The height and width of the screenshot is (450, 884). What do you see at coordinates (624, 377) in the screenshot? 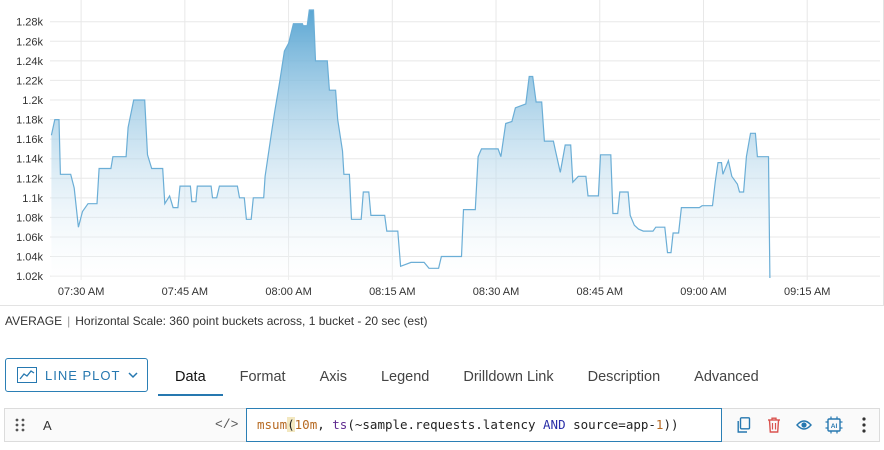
I see `tab-description: Description` at bounding box center [624, 377].